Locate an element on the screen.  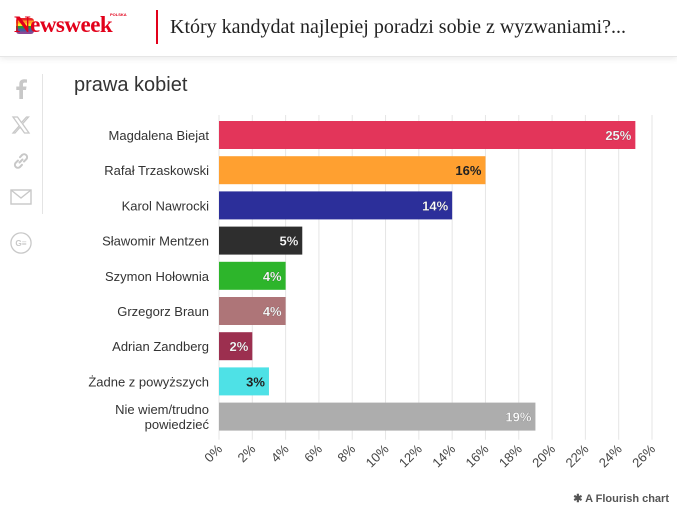
x-tick-label: 2% is located at coordinates (247, 453).